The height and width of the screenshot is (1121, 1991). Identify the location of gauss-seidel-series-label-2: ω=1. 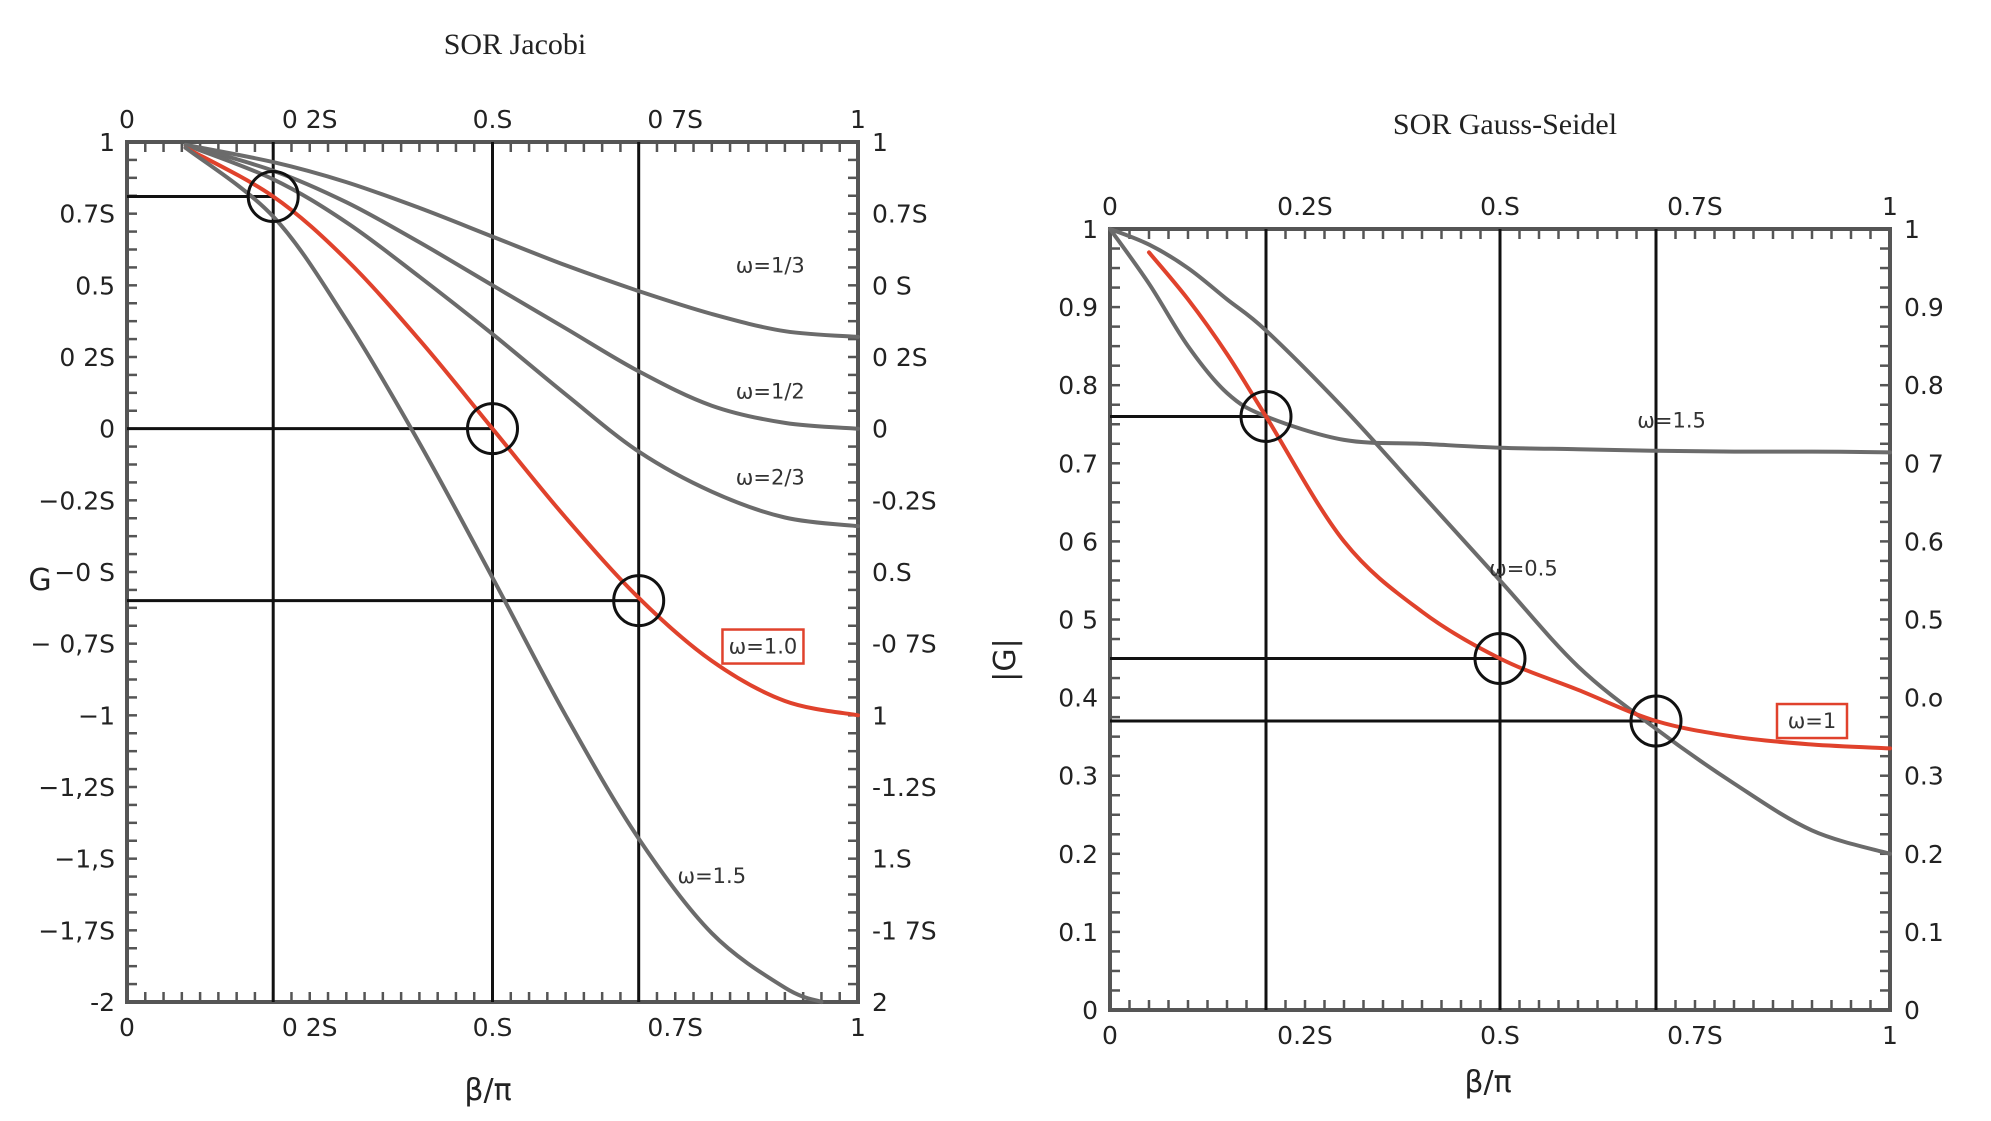
(1812, 721).